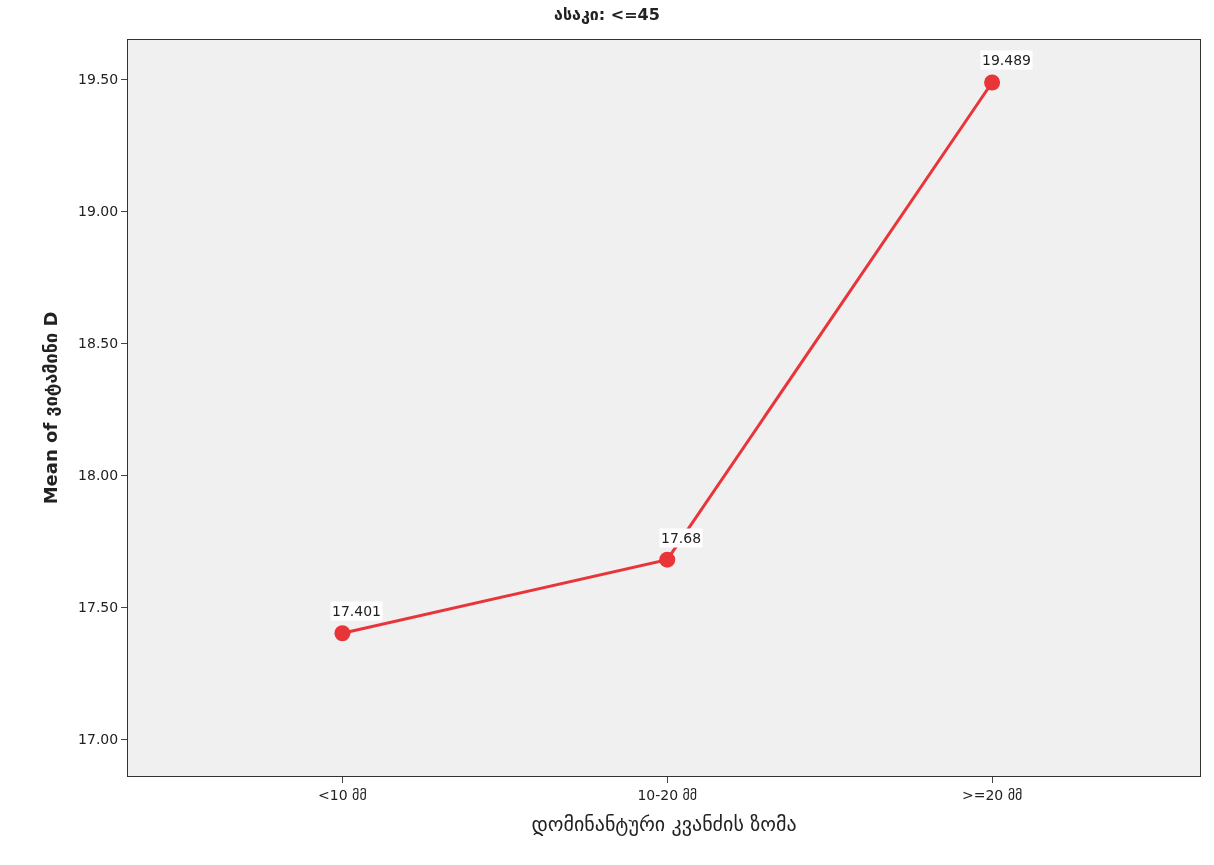 Image resolution: width=1214 pixels, height=865 pixels. What do you see at coordinates (98, 211) in the screenshot?
I see `y-tick-label: 19.00` at bounding box center [98, 211].